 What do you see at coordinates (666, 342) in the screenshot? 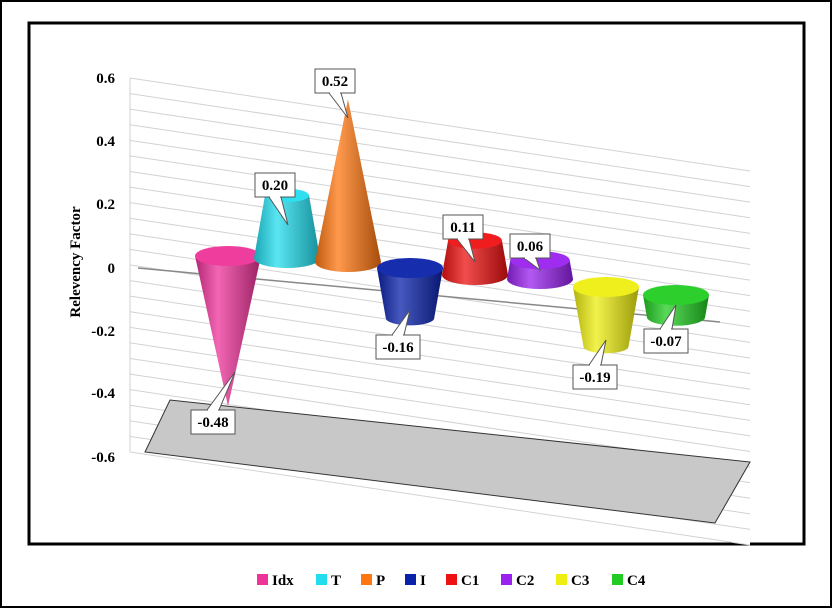
I see `data-label-text: -0.07` at bounding box center [666, 342].